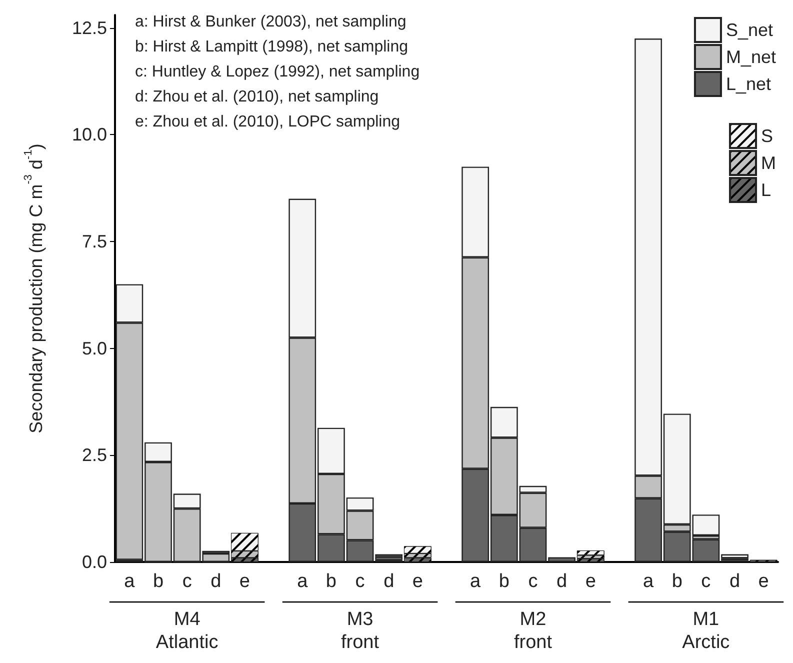 The image size is (793, 663). I want to click on annotation: e: Zhou et al. (2010), LOPC sampling, so click(267, 122).